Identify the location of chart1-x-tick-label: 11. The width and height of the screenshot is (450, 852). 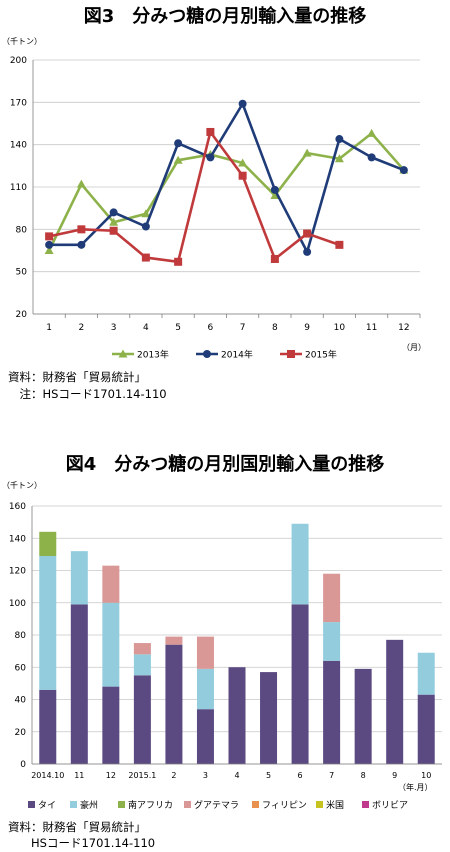
(371, 328).